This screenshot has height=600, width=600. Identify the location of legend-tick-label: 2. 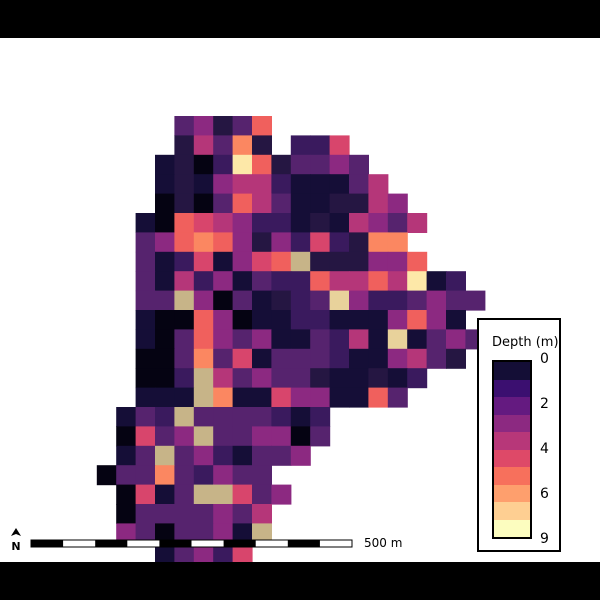
(544, 404).